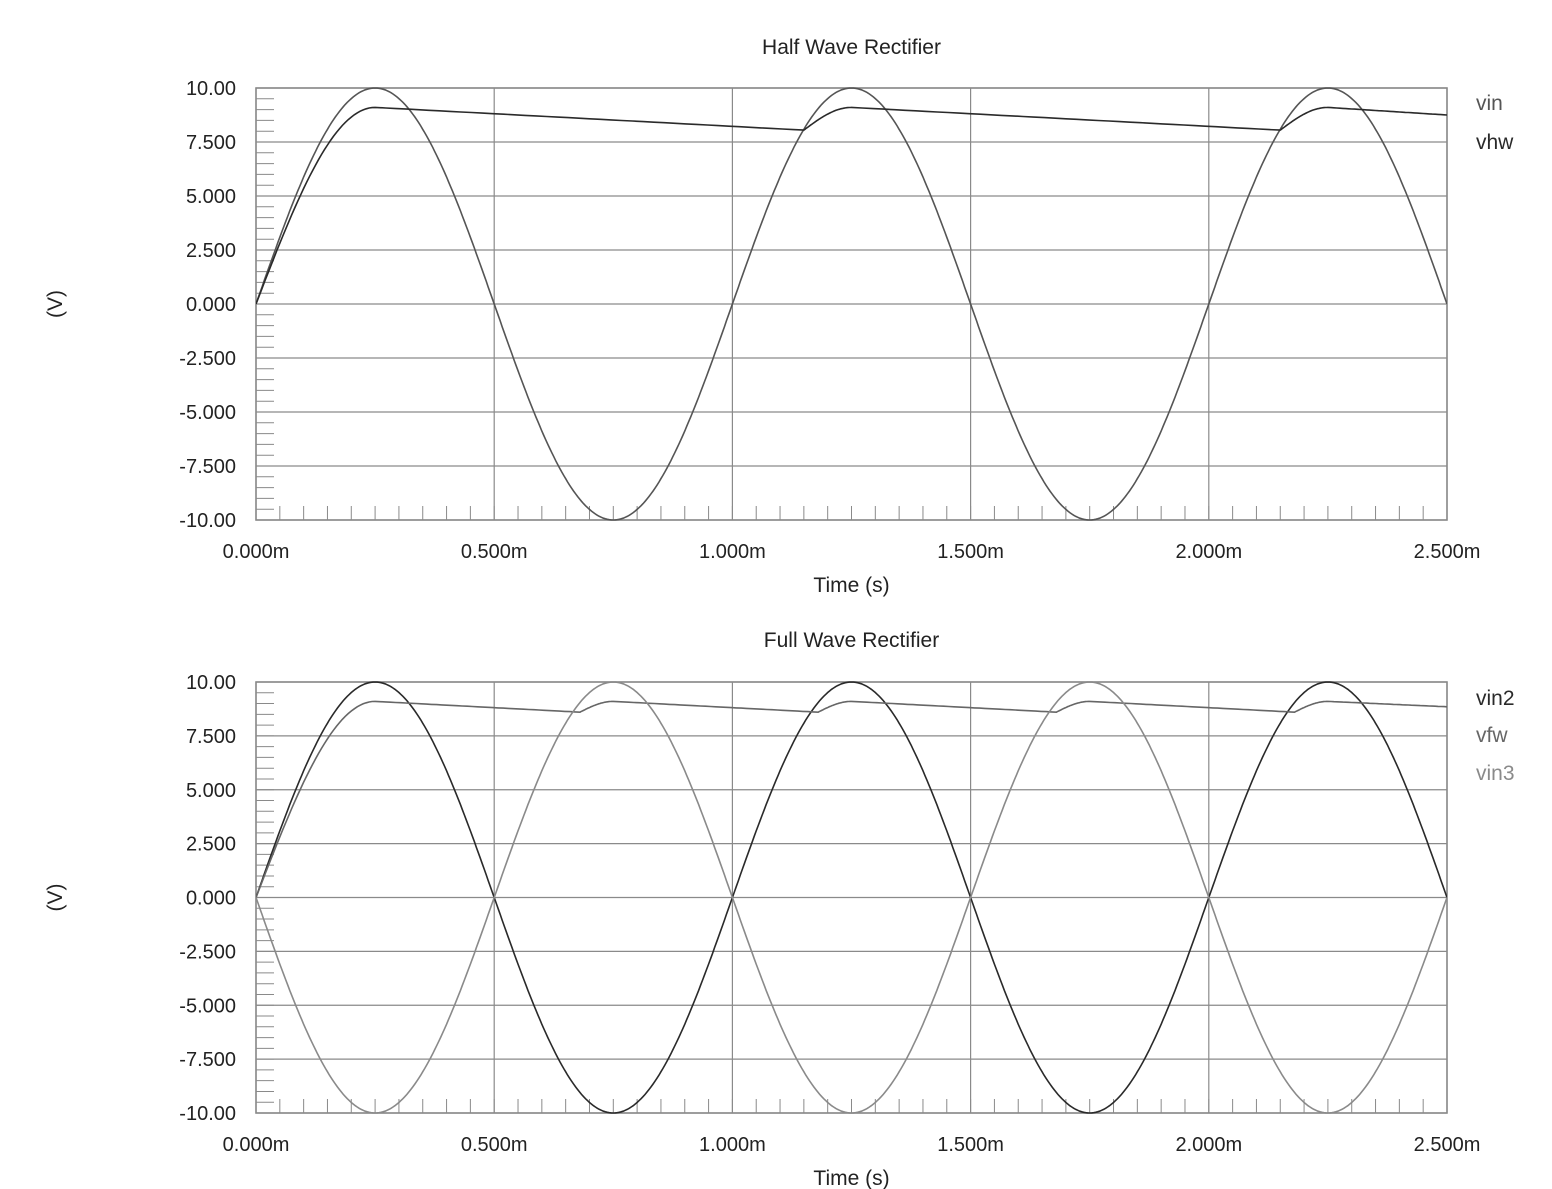 The height and width of the screenshot is (1189, 1552). I want to click on legend-entry-vin3: vin3, so click(1495, 773).